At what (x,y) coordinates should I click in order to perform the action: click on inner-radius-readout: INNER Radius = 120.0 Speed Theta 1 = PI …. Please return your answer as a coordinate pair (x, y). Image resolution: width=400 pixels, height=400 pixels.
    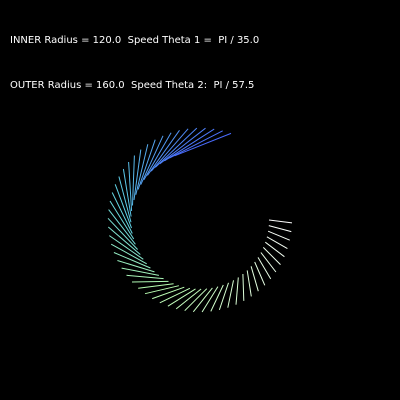
    Looking at the image, I should click on (135, 40).